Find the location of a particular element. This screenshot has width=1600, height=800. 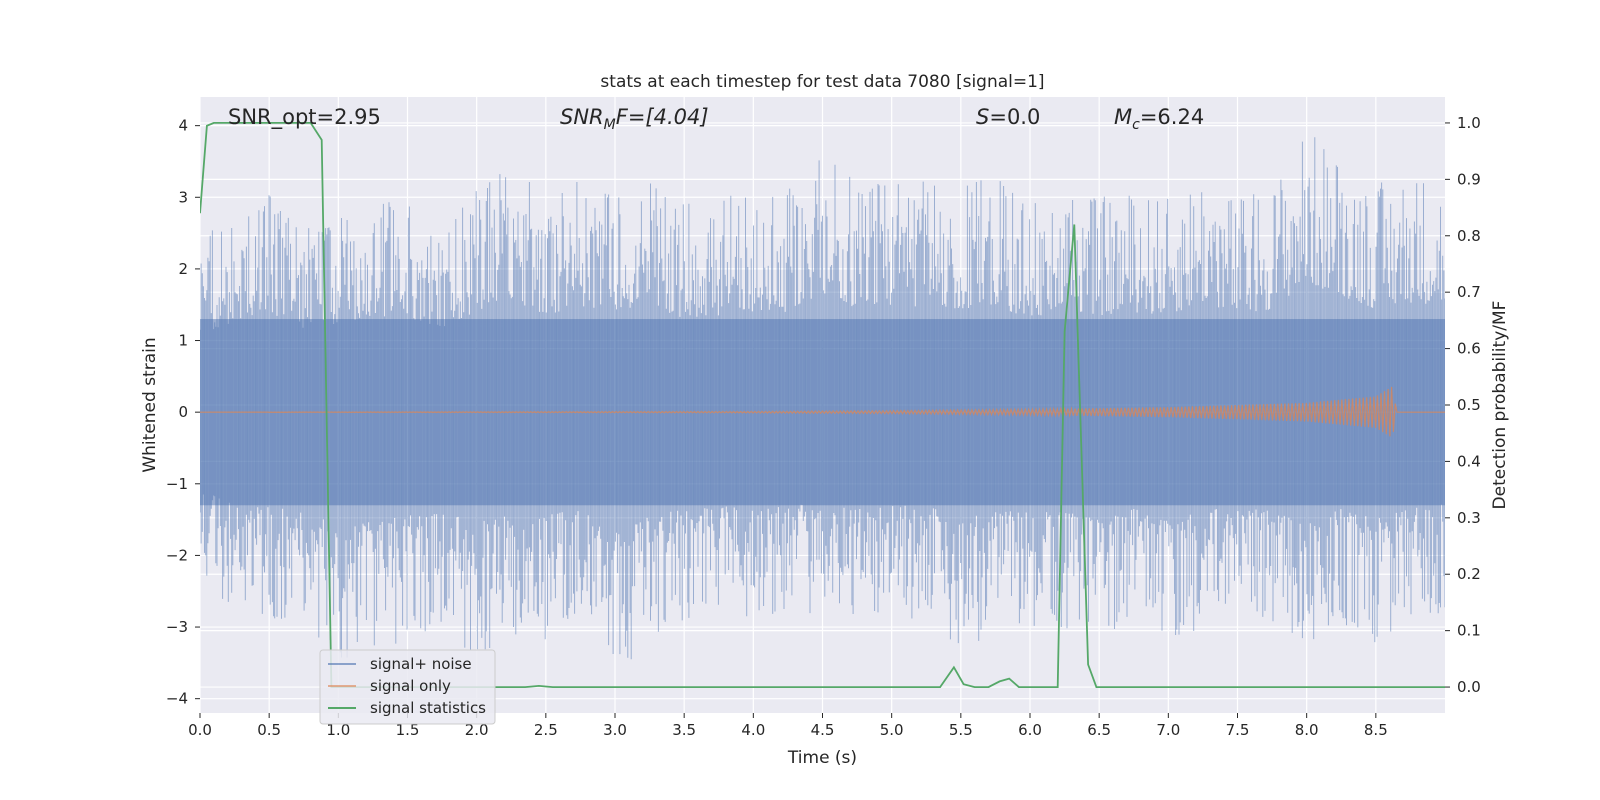

annotation-mc-symbol: M is located at coordinates (1123, 117).